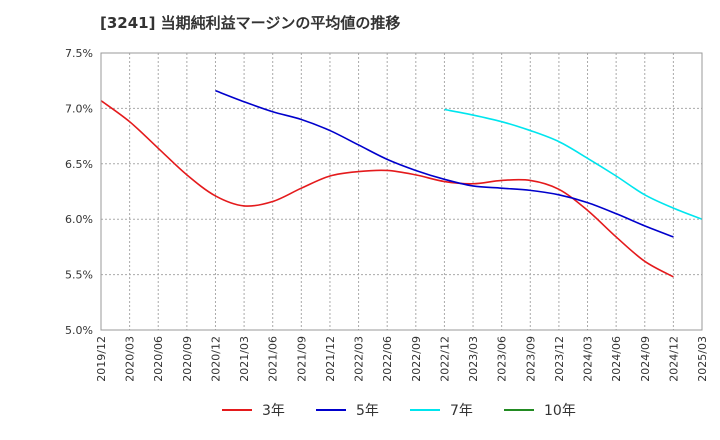 The height and width of the screenshot is (440, 720). What do you see at coordinates (273, 359) in the screenshot?
I see `x-tick-label: 2021/06` at bounding box center [273, 359].